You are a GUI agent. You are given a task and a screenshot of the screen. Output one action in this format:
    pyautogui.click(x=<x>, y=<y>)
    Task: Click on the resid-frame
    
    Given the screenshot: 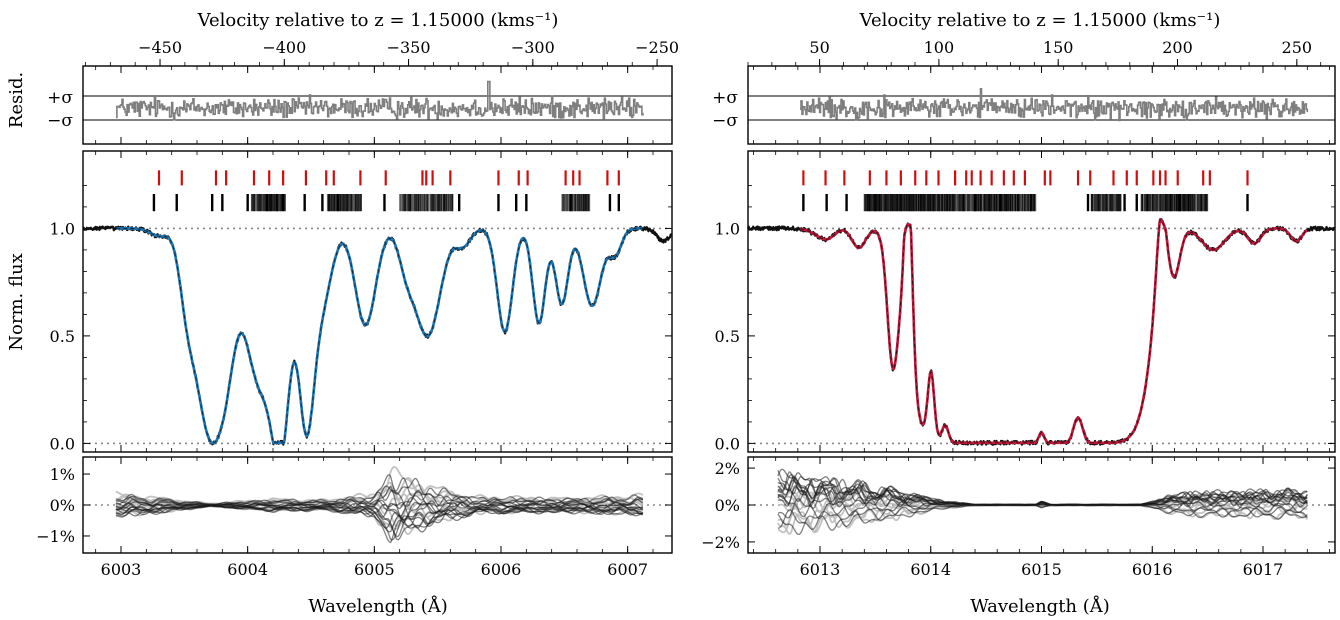 What is the action you would take?
    pyautogui.click(x=377, y=105)
    